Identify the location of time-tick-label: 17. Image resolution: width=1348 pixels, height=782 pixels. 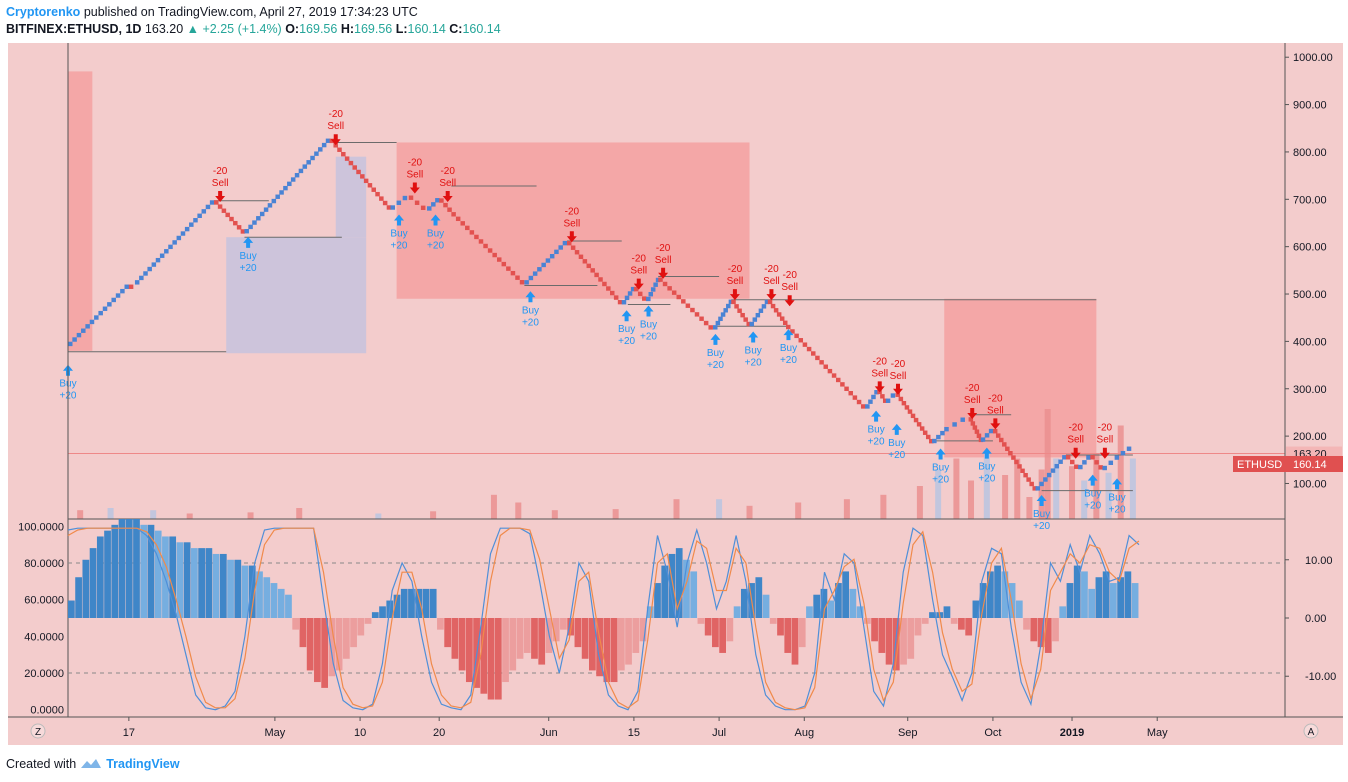
(129, 733).